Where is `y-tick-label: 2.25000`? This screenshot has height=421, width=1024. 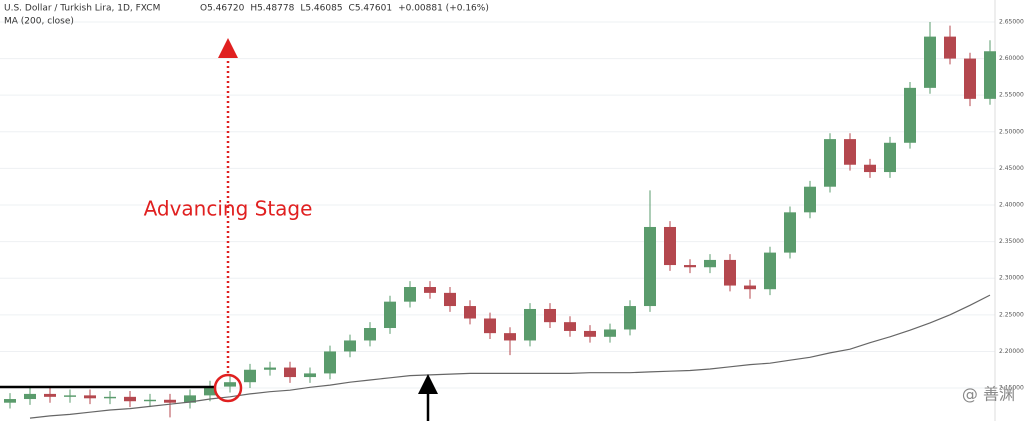 y-tick-label: 2.25000 is located at coordinates (1011, 314).